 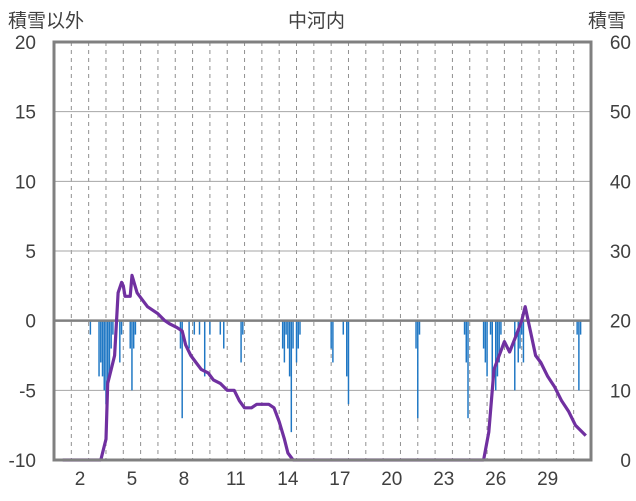 What do you see at coordinates (620, 322) in the screenshot?
I see `right-tick-label: 20` at bounding box center [620, 322].